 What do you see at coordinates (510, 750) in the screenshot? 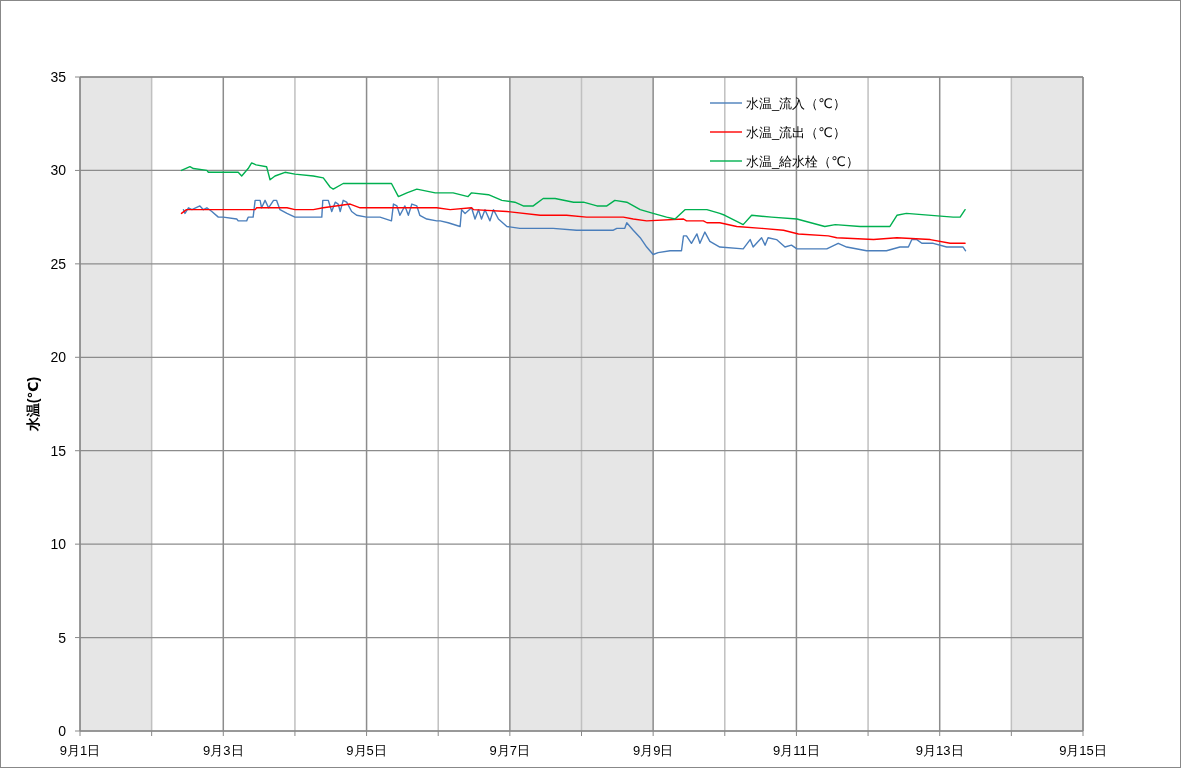
I see `x-tick-label: 9月7日` at bounding box center [510, 750].